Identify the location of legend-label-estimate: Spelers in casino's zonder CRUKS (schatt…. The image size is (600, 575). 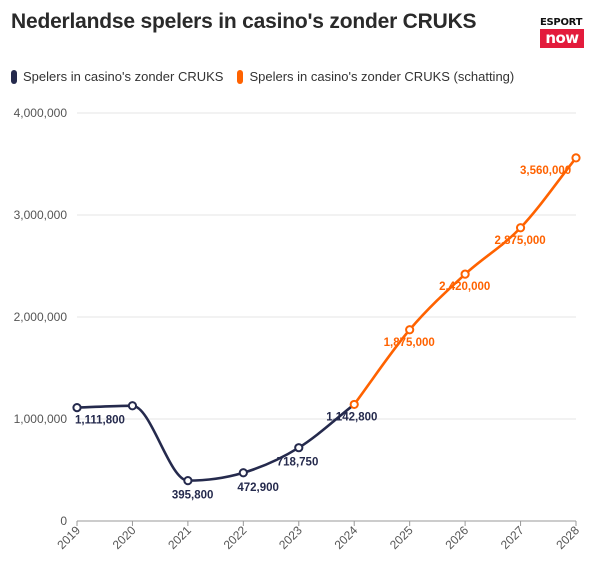
(382, 76).